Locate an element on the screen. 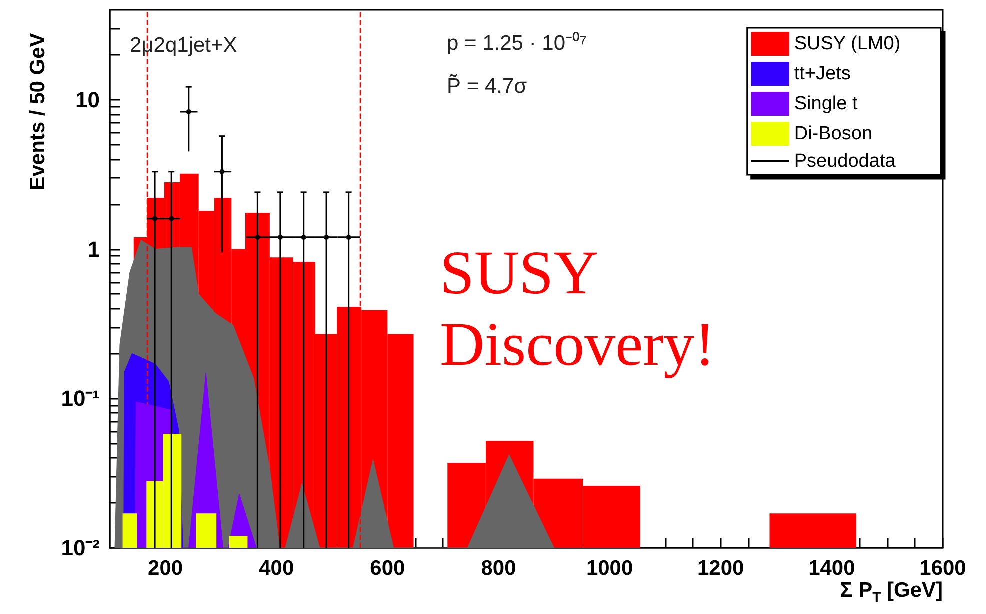 This screenshot has width=986, height=614. y-tick-label: 1 is located at coordinates (94, 249).